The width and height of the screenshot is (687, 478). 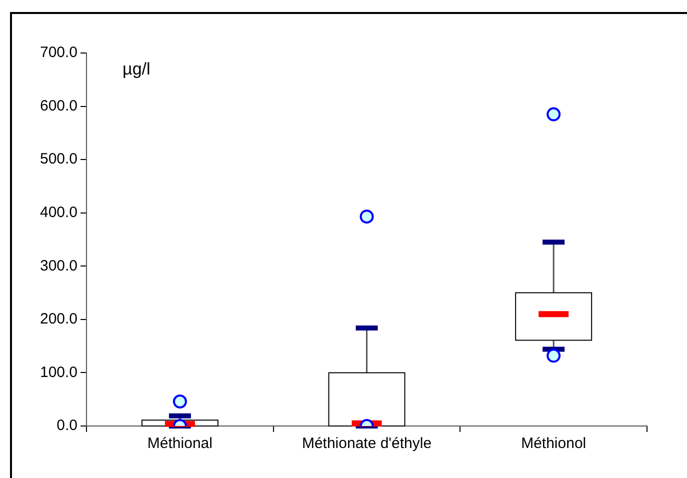 What do you see at coordinates (59, 105) in the screenshot?
I see `y-tick-label: 600.0` at bounding box center [59, 105].